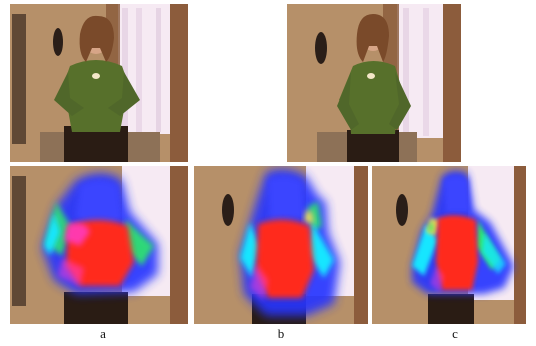 The image size is (536, 346). I want to click on heatmap-overlay-c, so click(449, 245).